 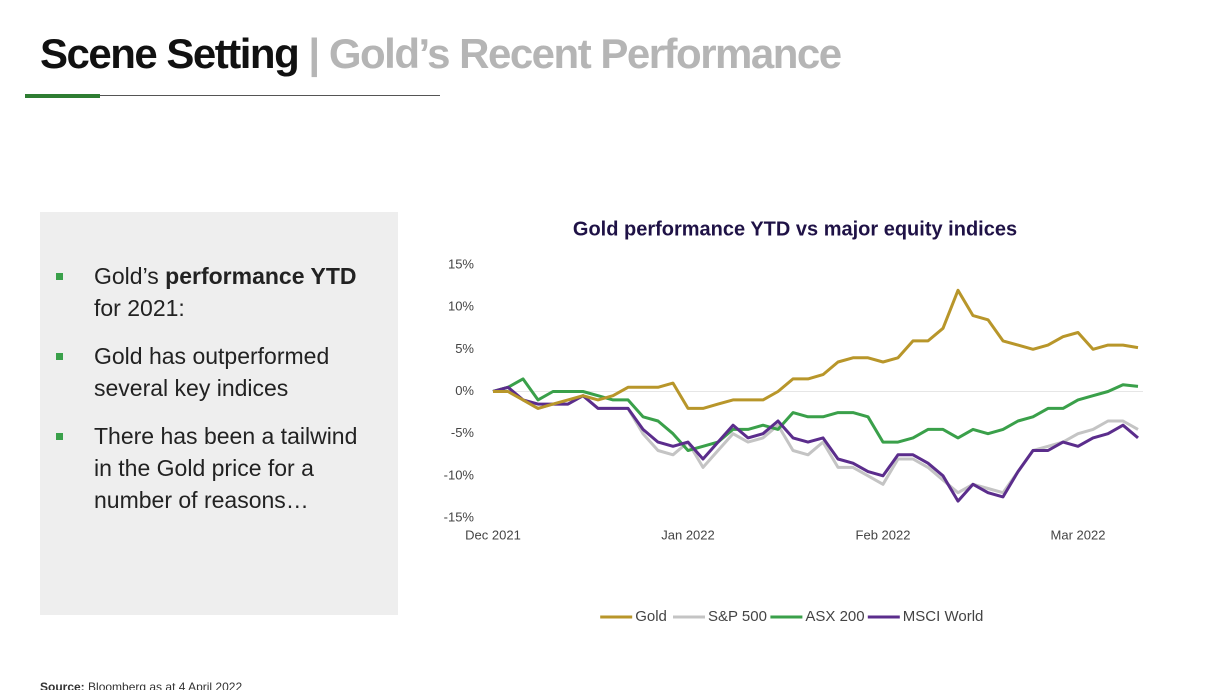 I want to click on y-tick-label: -10%, so click(x=459, y=474).